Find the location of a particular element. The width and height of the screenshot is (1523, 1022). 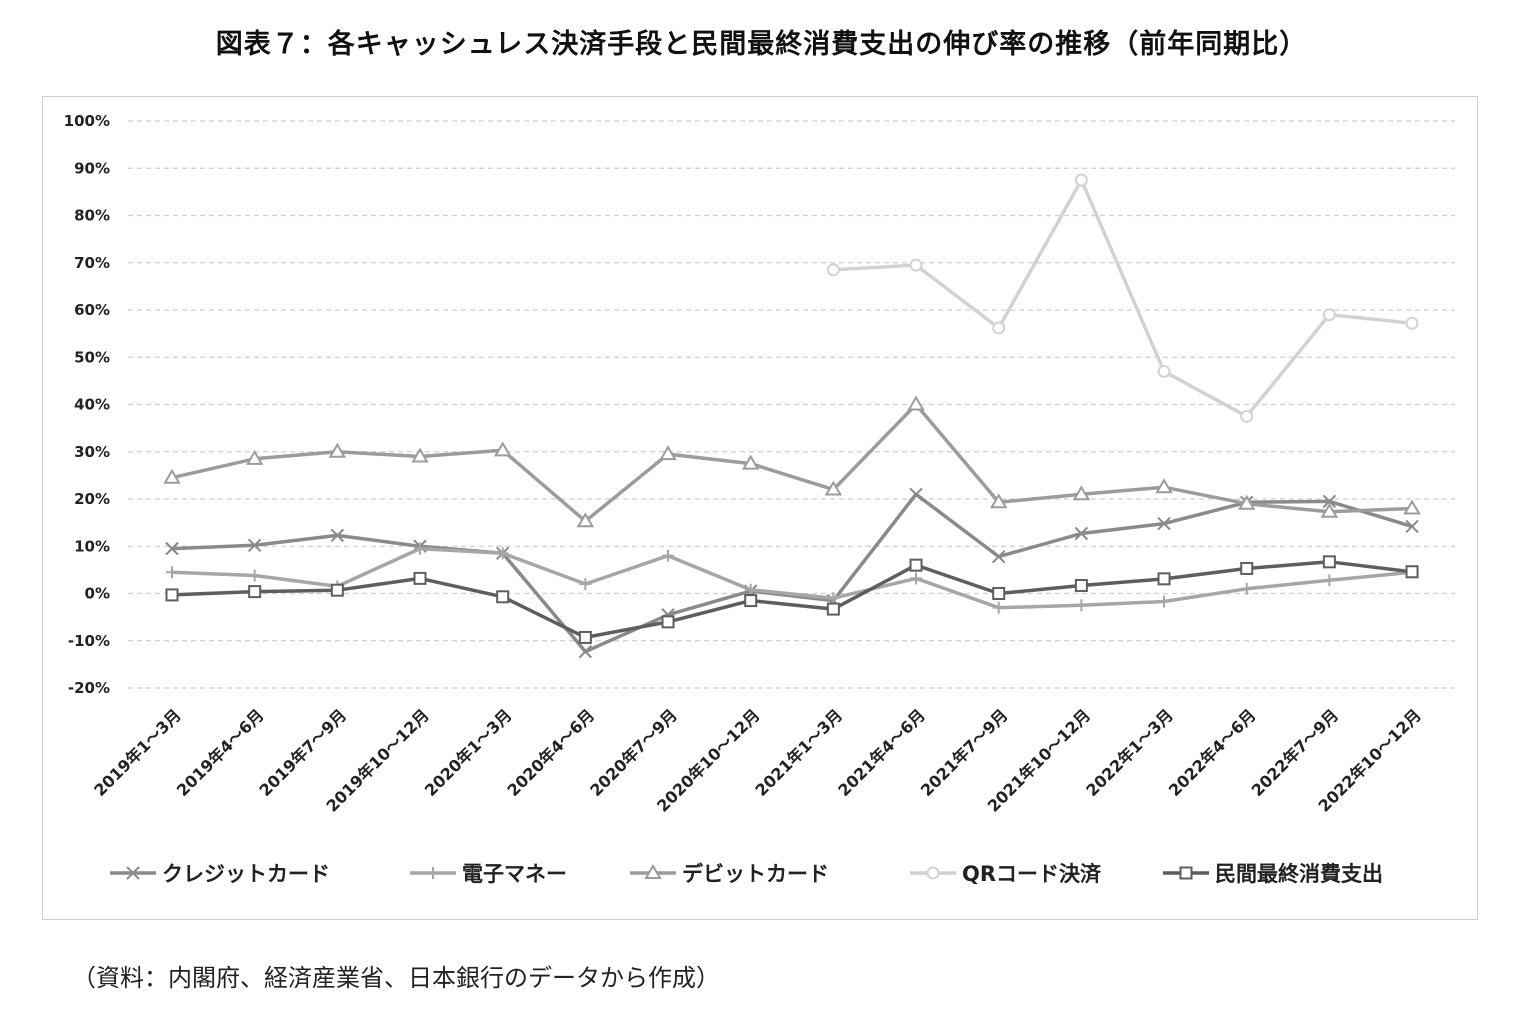

legend-item: 電子マネー is located at coordinates (488, 874).